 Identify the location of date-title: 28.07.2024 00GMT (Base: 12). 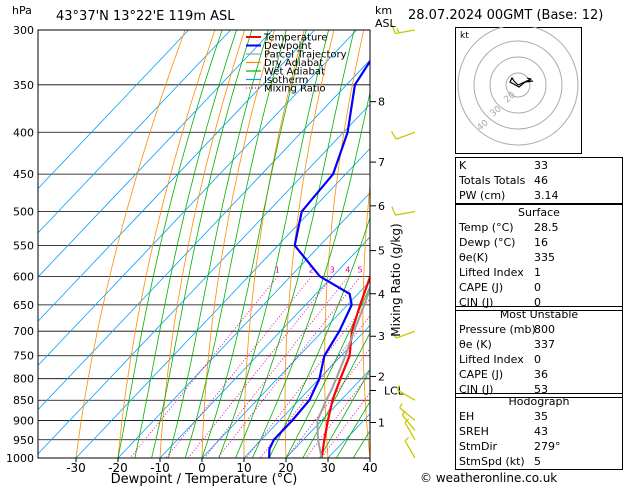
(506, 15).